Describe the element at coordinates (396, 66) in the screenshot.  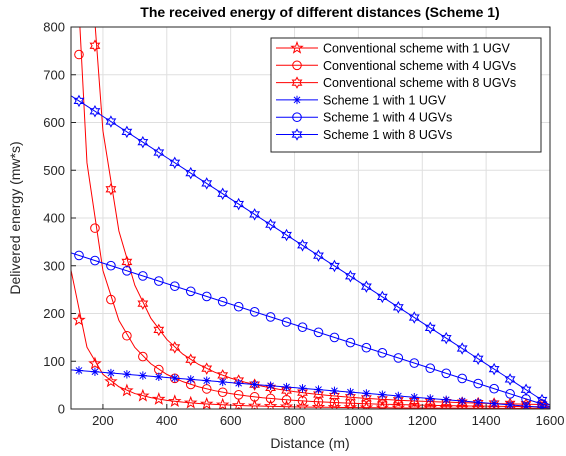
I see `legend-item: Conventional scheme with 4 UGVs` at that location.